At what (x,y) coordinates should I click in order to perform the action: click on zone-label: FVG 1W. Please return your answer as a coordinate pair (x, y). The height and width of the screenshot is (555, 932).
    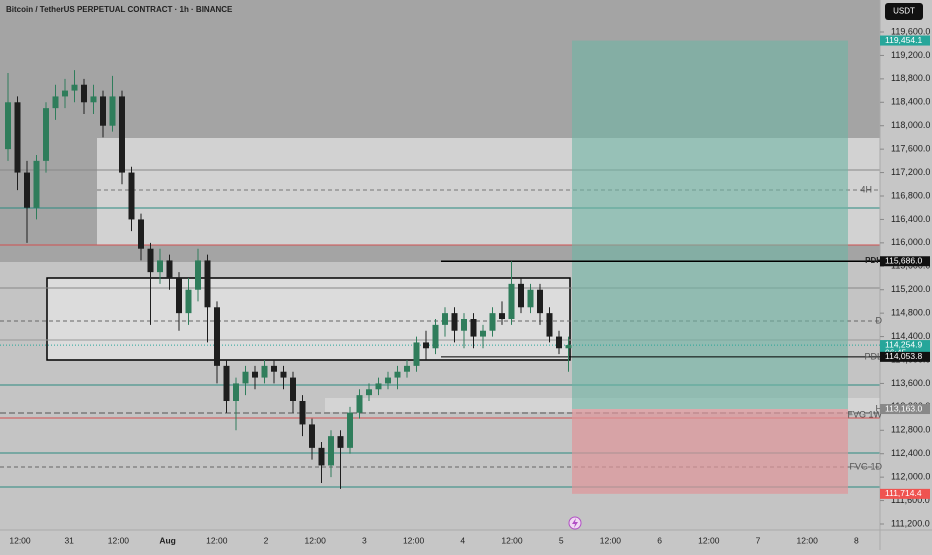
    Looking at the image, I should click on (864, 414).